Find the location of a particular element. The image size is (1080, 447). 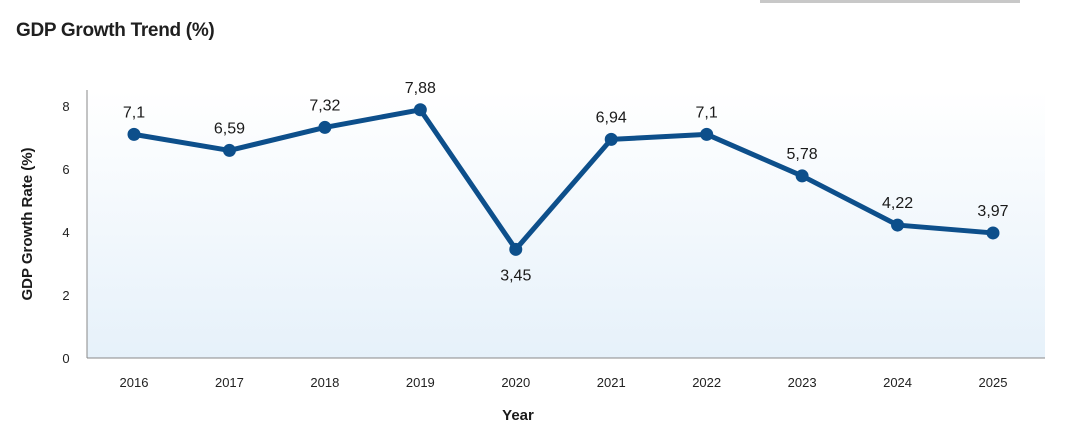

data-label: 6,59 is located at coordinates (229, 128).